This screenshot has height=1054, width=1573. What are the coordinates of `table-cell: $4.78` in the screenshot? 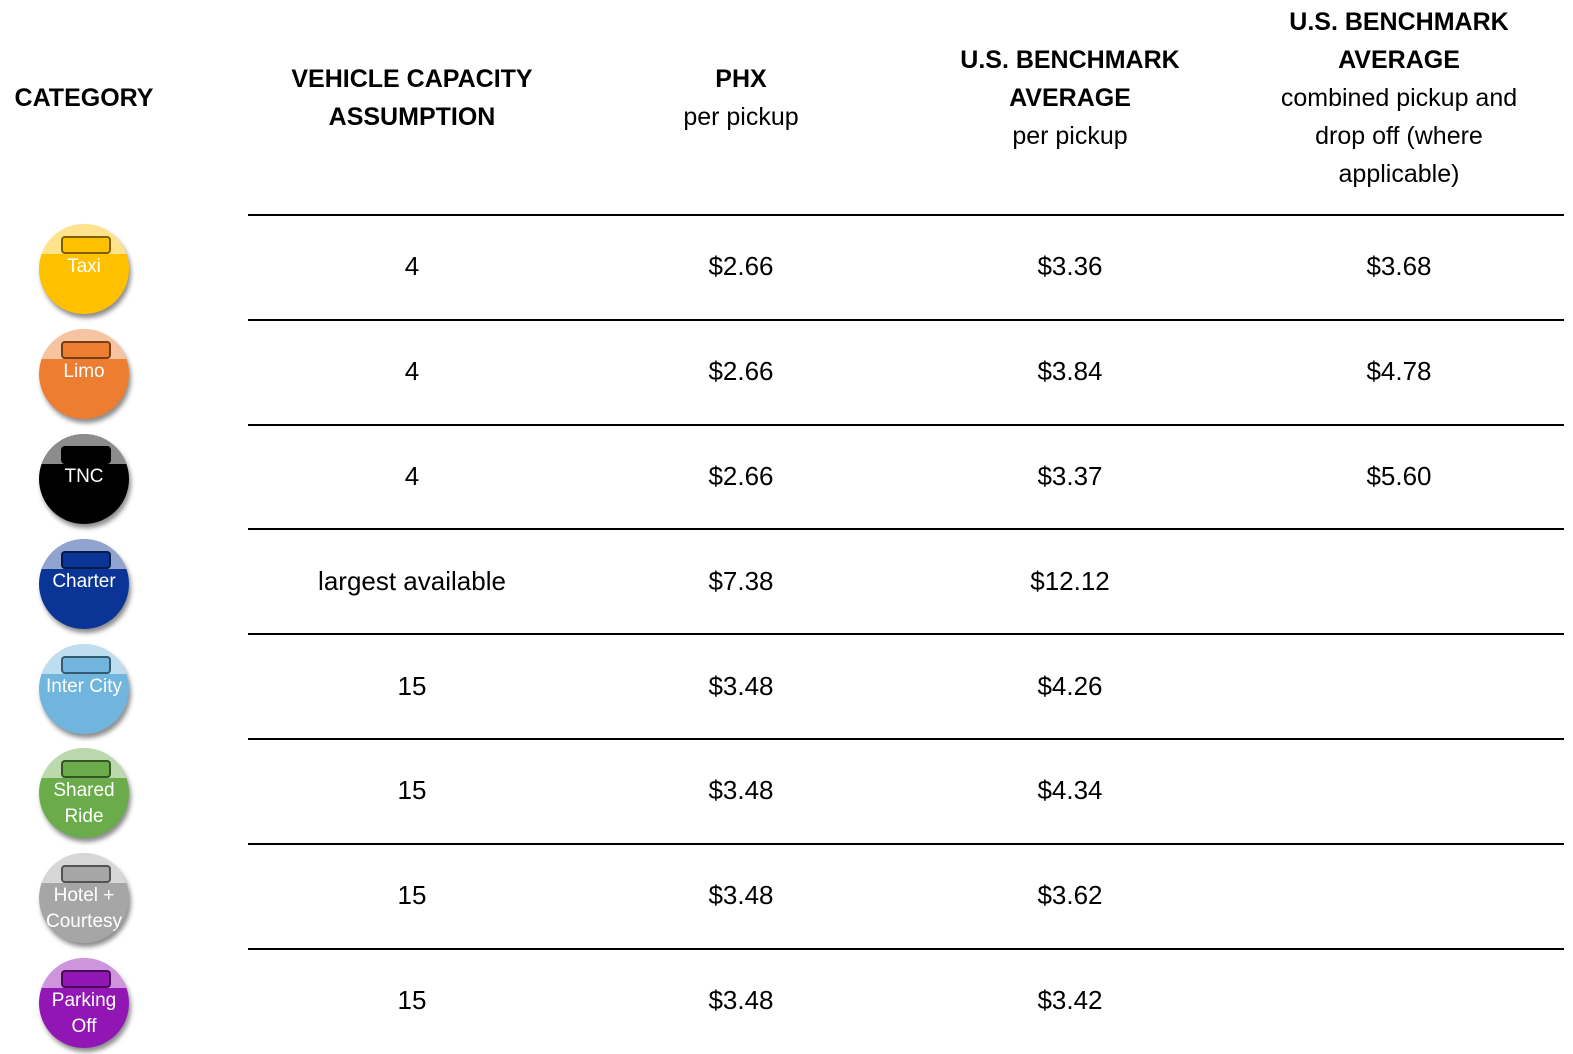 It's located at (1399, 371).